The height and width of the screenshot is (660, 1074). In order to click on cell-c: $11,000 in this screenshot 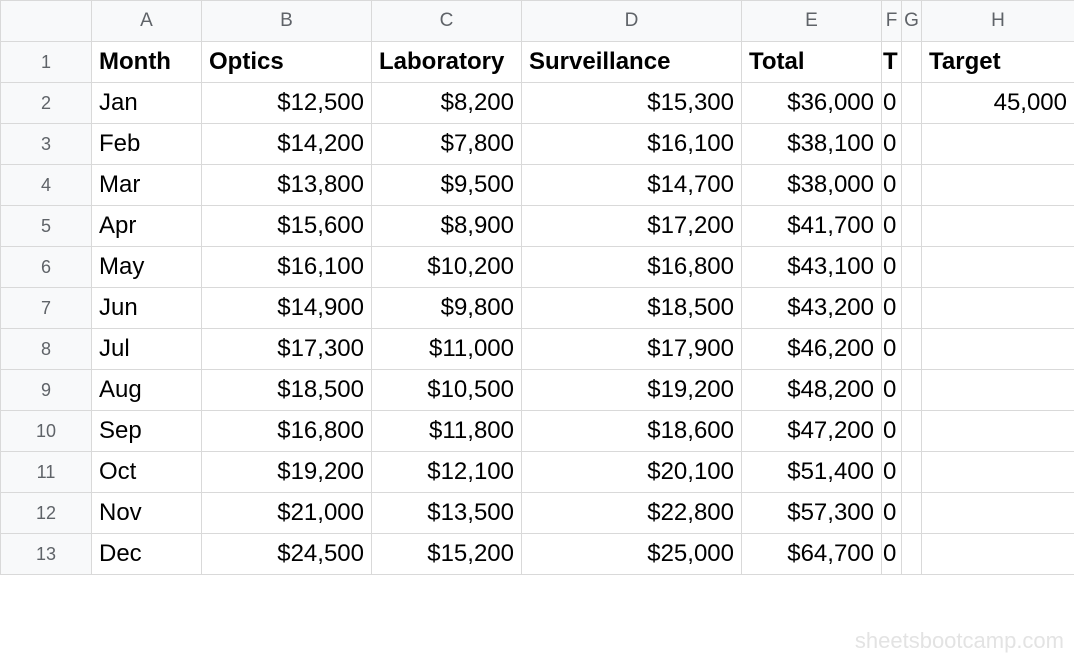, I will do `click(446, 349)`.